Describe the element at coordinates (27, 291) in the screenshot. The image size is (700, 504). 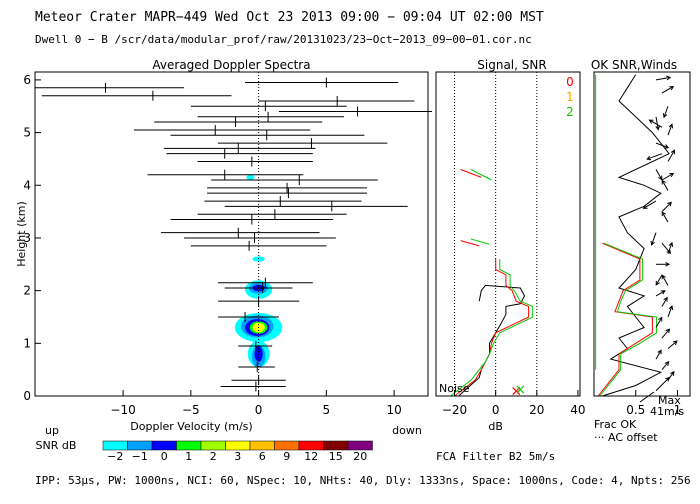
I see `y-tick-label: 2` at that location.